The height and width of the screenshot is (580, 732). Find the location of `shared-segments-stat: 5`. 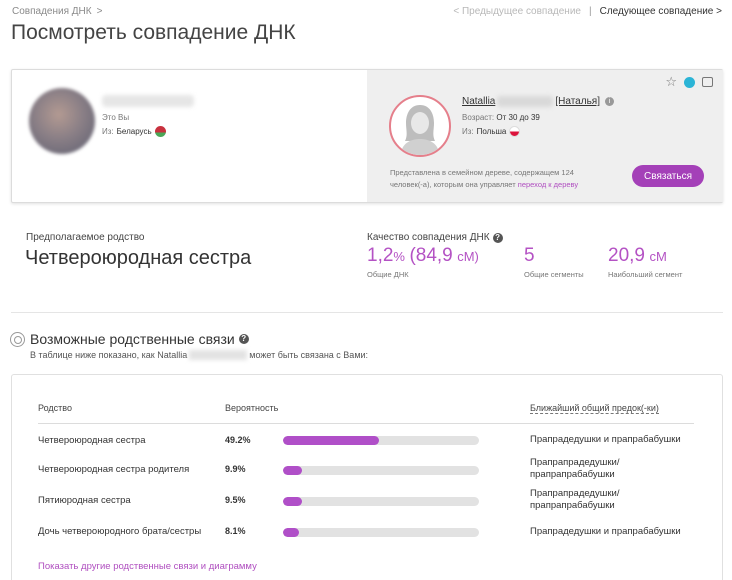

shared-segments-stat: 5 is located at coordinates (529, 256).